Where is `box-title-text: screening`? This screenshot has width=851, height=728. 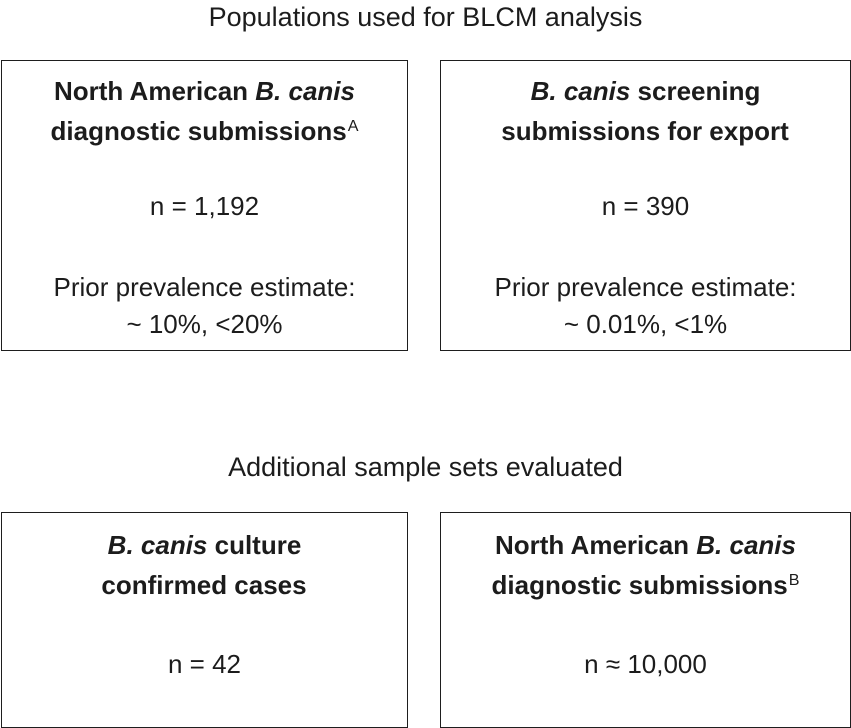
box-title-text: screening is located at coordinates (695, 91).